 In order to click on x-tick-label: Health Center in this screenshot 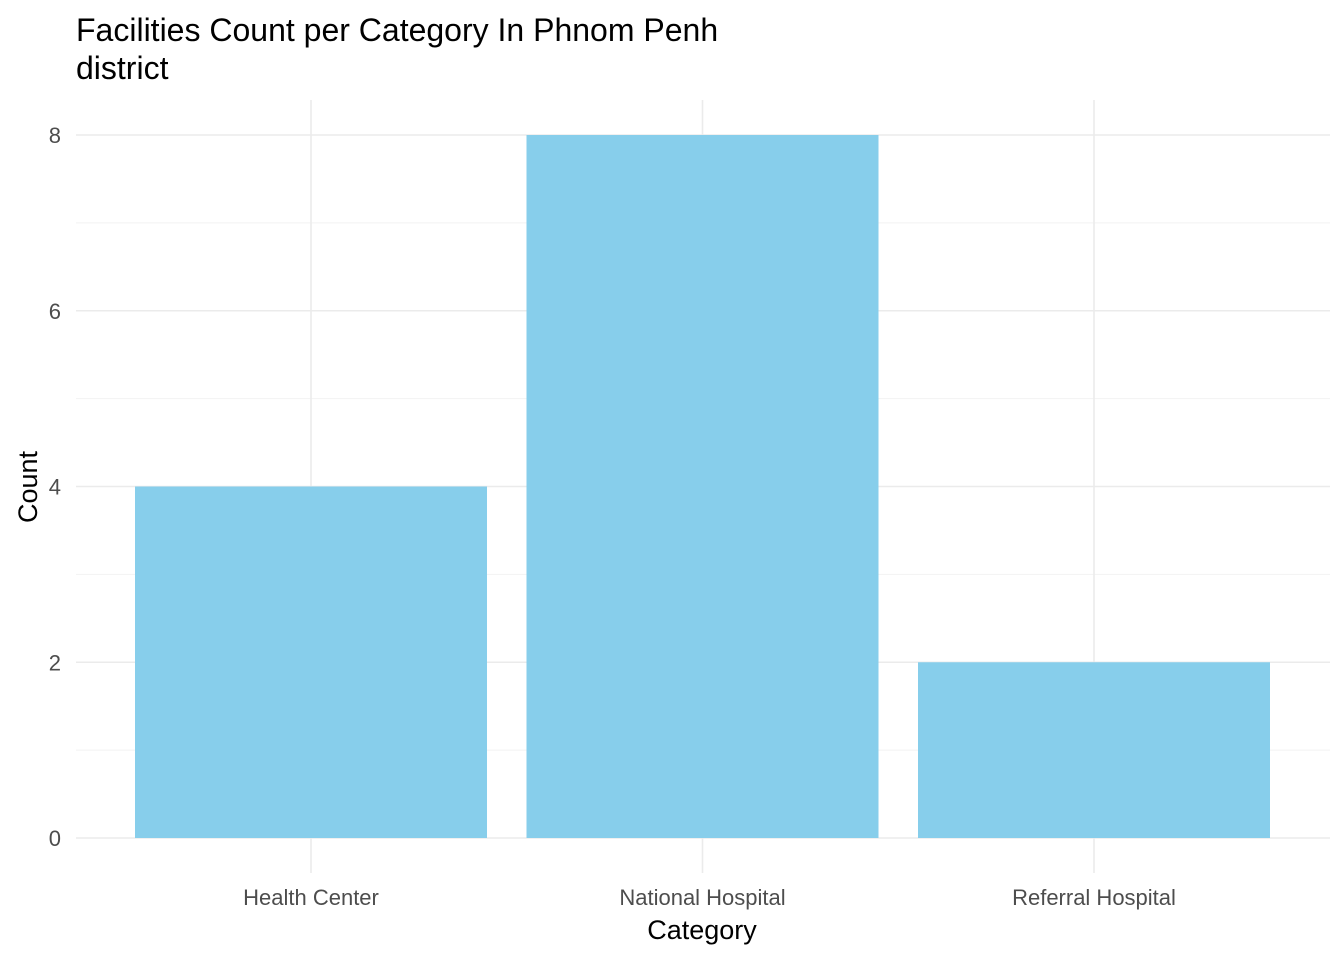, I will do `click(311, 897)`.